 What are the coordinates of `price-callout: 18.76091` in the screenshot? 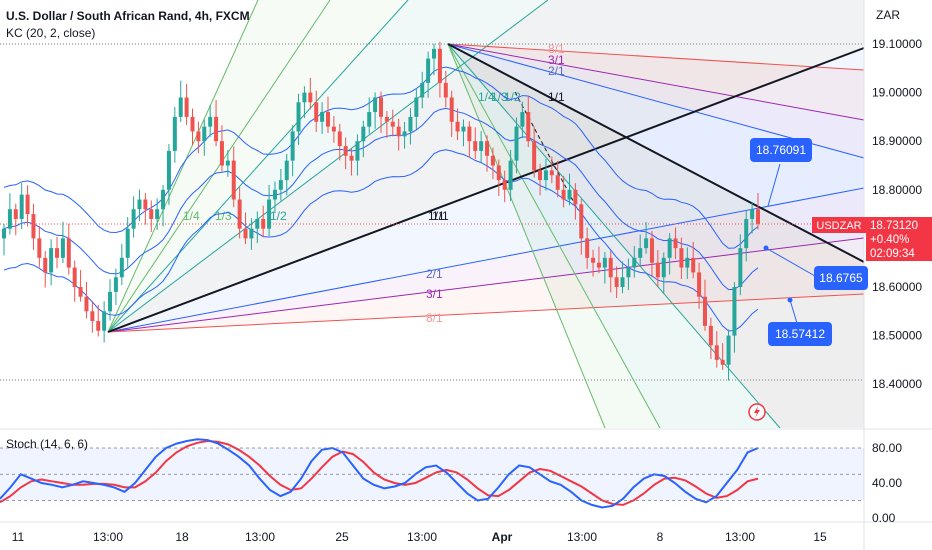 It's located at (781, 150).